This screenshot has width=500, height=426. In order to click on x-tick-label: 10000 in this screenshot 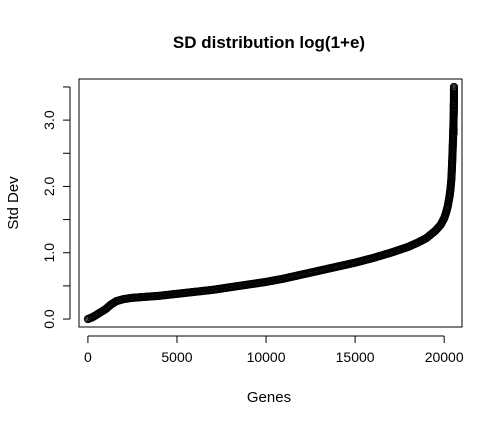, I will do `click(266, 357)`.